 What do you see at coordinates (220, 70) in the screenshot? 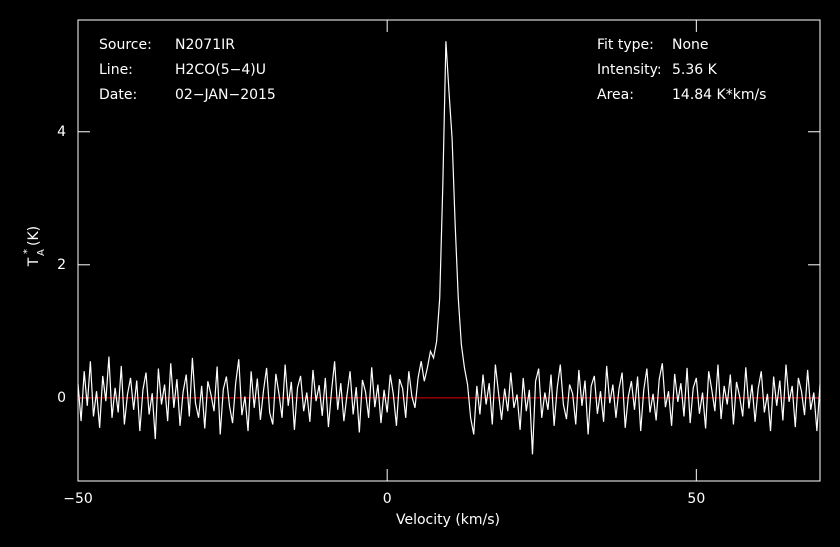
I see `info-value: H2CO(5−4)U` at bounding box center [220, 70].